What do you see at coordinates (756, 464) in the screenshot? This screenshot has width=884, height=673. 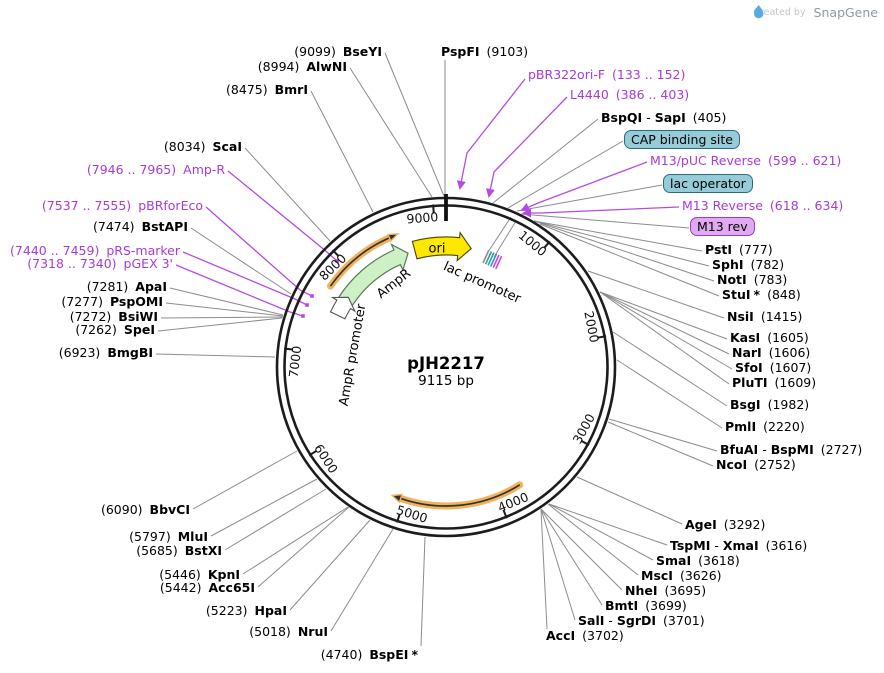 I see `site-label-ncoi: NcoI (2752)` at bounding box center [756, 464].